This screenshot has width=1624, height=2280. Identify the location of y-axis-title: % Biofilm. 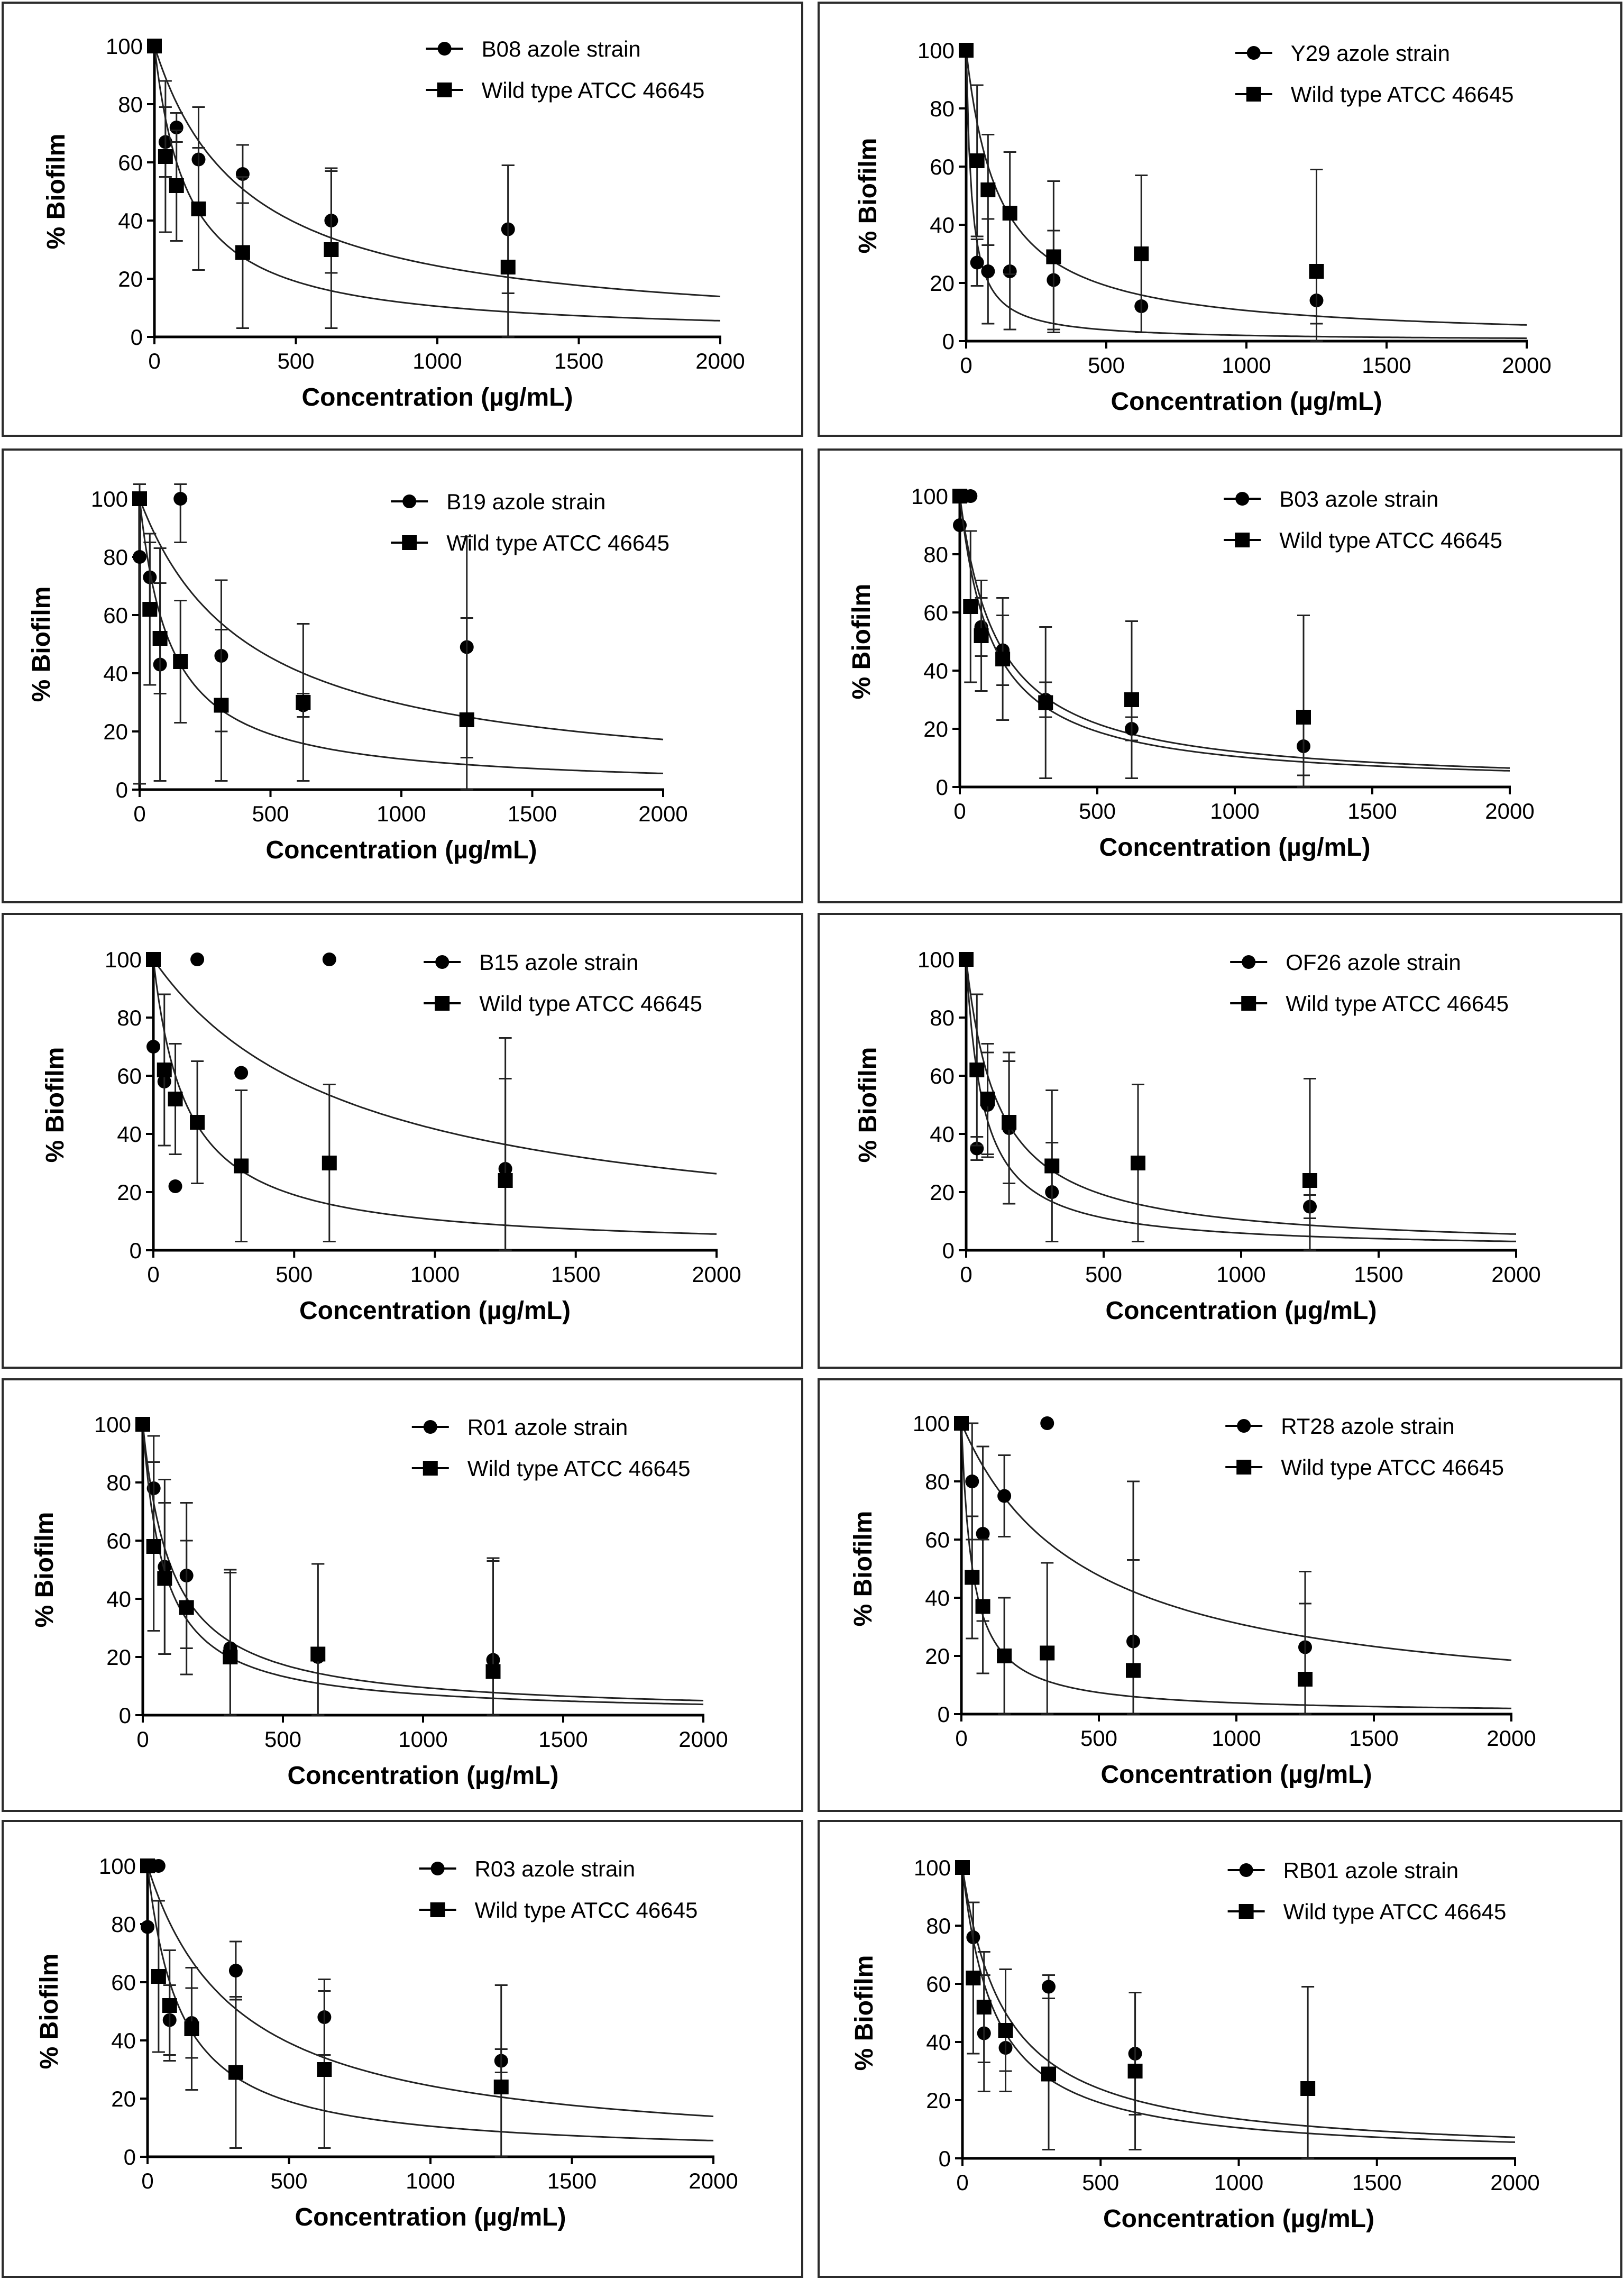
(868, 1105).